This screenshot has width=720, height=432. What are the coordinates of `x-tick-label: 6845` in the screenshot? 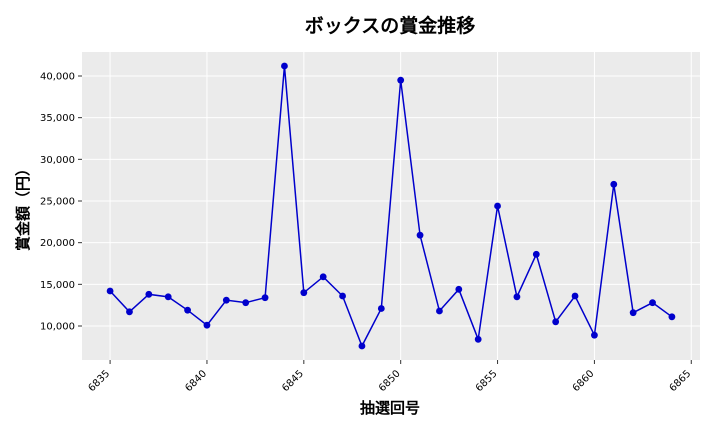 It's located at (293, 381).